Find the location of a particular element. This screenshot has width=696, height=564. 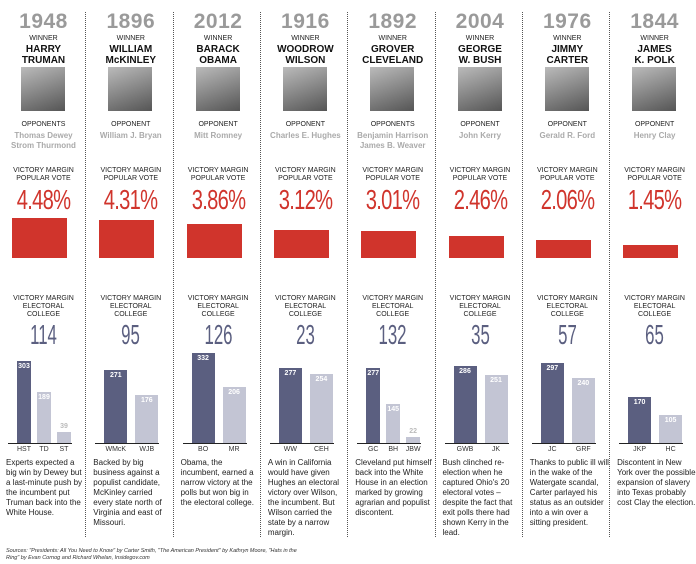

candidate-abbr: JKP is located at coordinates (640, 449).